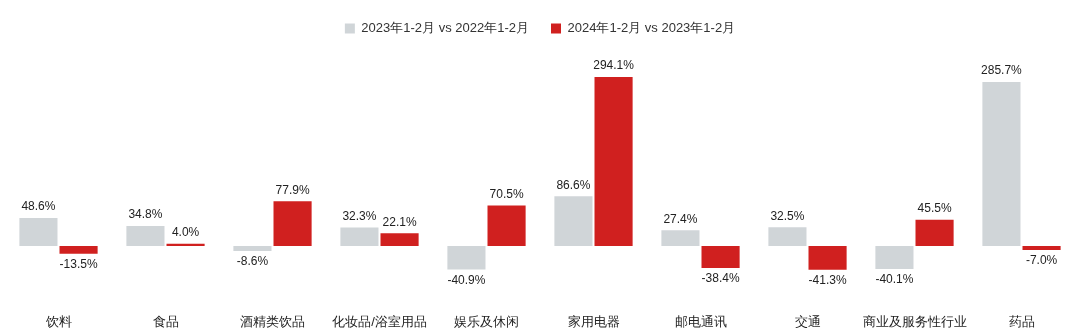 The height and width of the screenshot is (333, 1080). I want to click on data-label: 22.1%, so click(399, 221).